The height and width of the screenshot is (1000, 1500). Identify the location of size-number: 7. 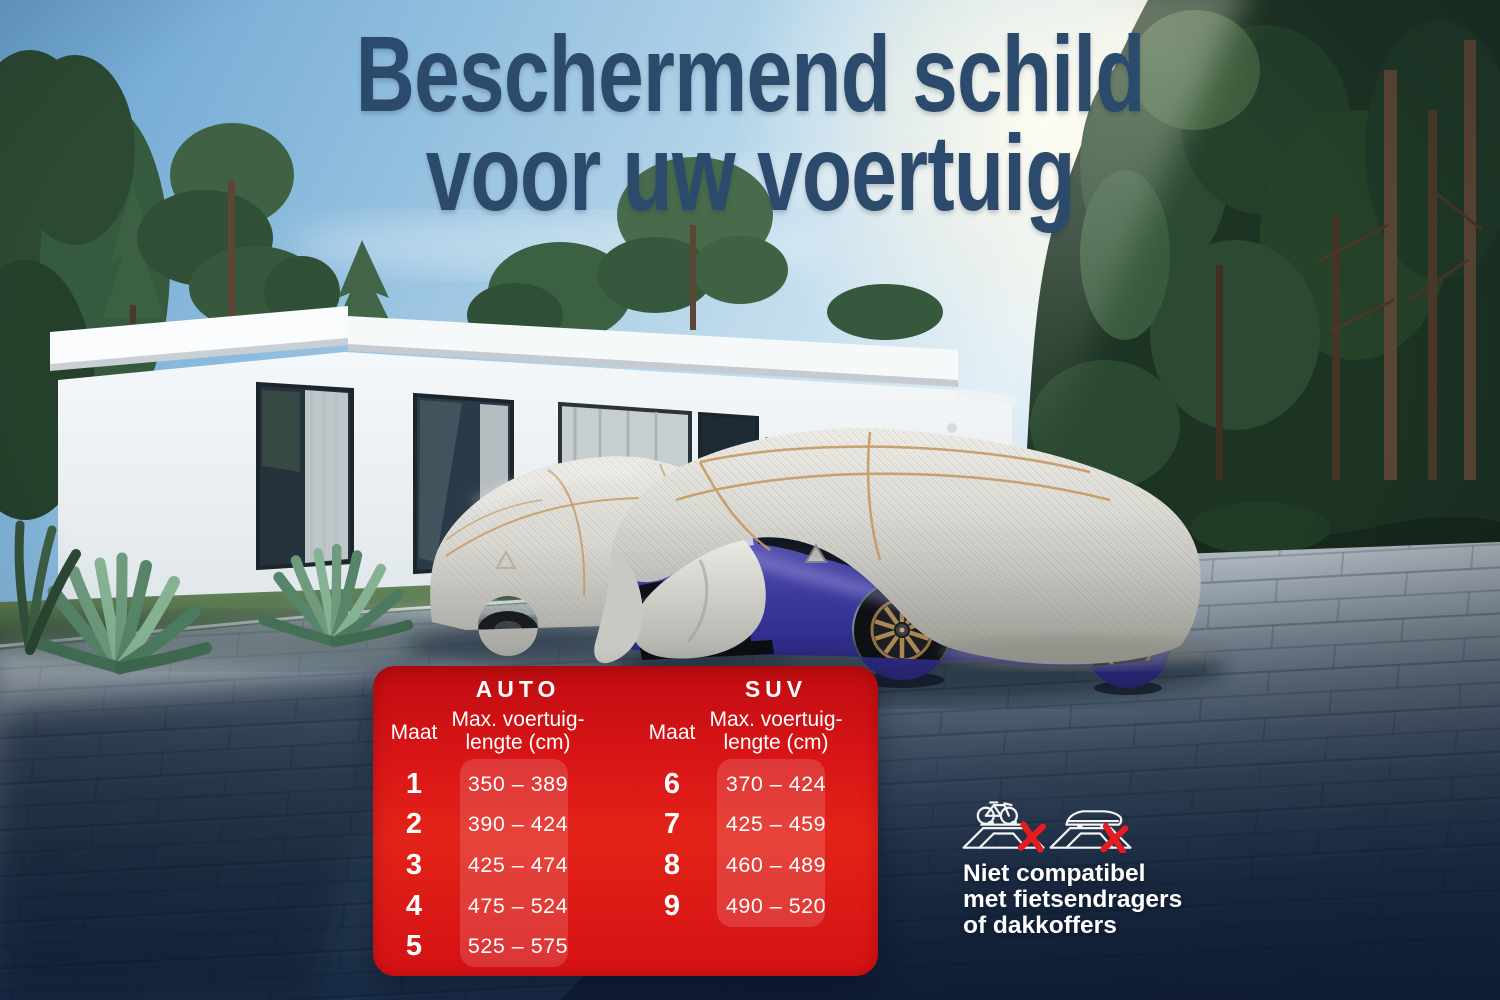
(672, 824).